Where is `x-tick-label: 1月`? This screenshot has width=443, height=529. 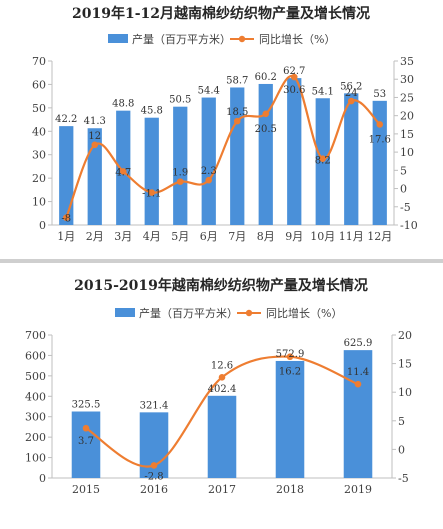
x-tick-label: 1月 is located at coordinates (66, 236).